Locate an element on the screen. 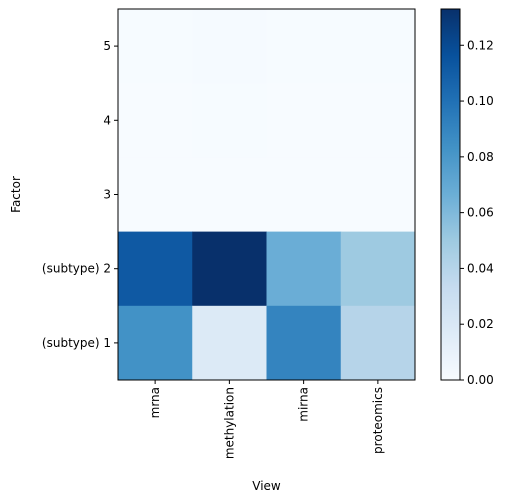 The image size is (508, 502). y-axis-ticks: 5 4 3 (subtype) 2 (subtype) 1 is located at coordinates (80, 194).